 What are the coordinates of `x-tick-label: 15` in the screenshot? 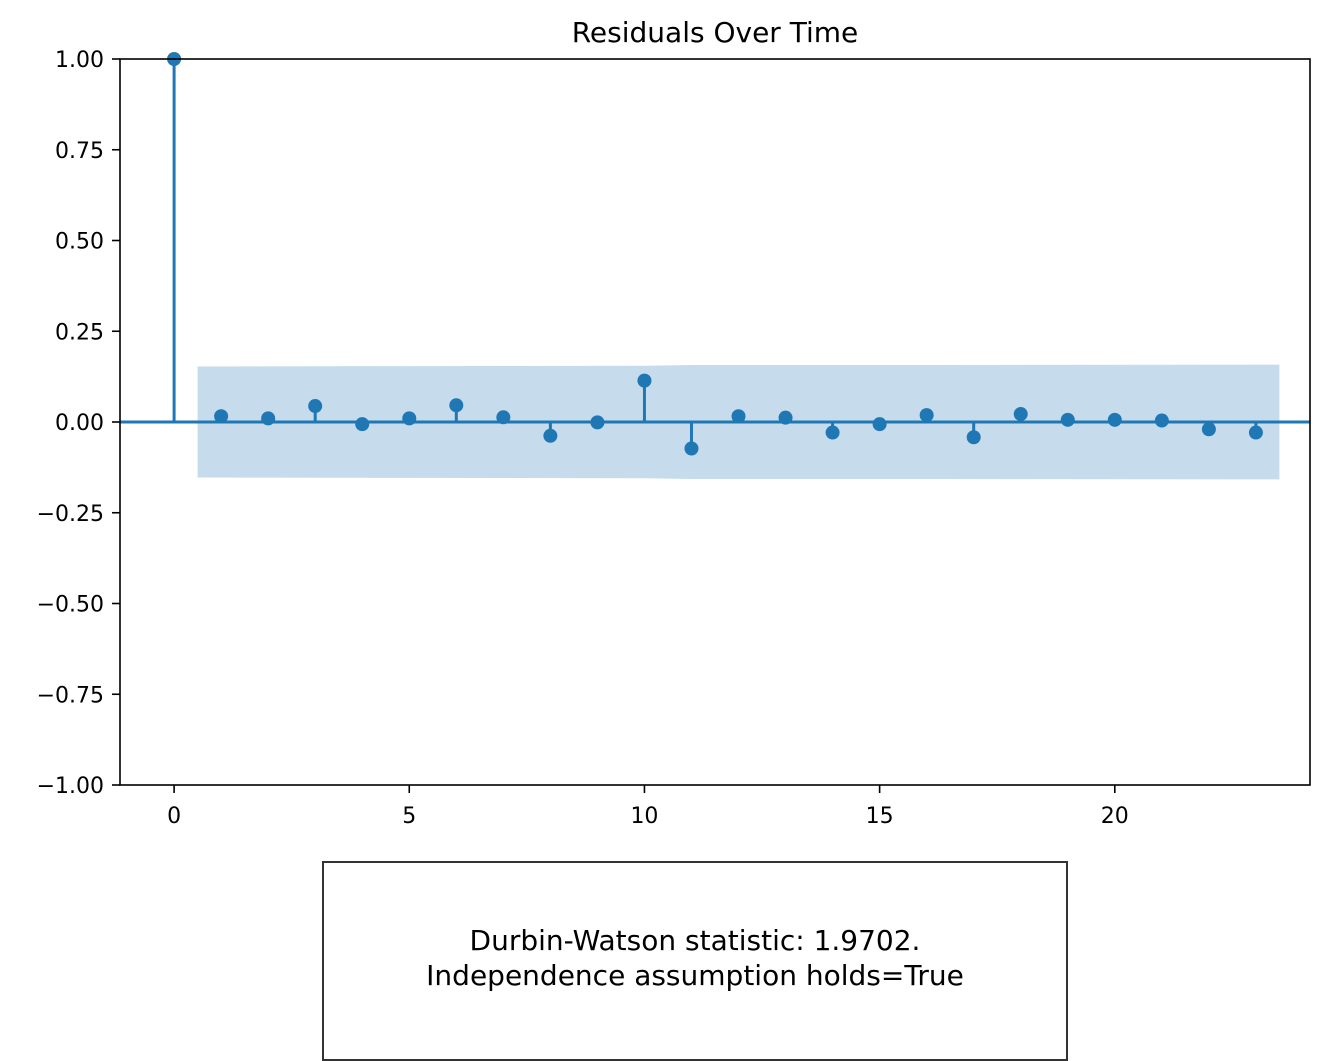 It's located at (880, 816).